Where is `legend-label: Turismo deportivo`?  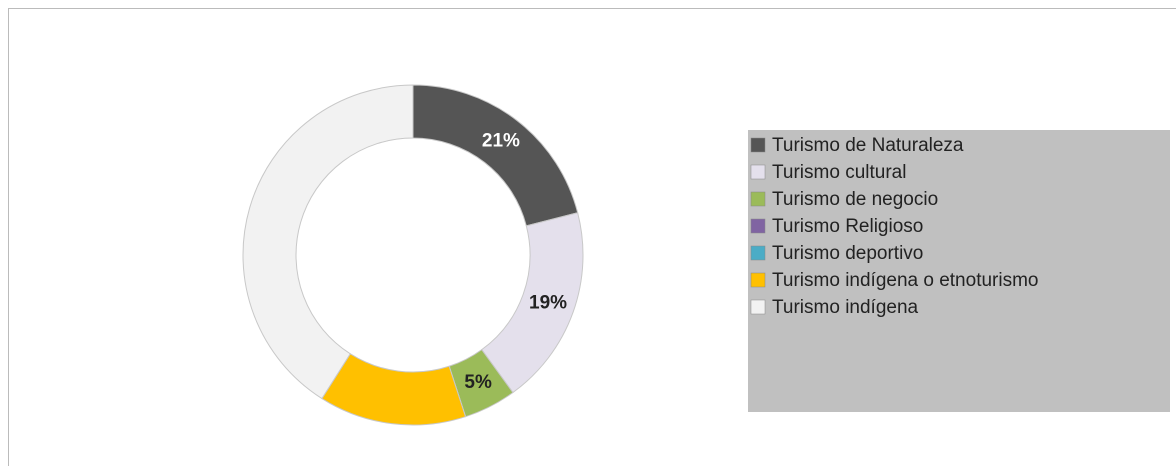 legend-label: Turismo deportivo is located at coordinates (847, 253).